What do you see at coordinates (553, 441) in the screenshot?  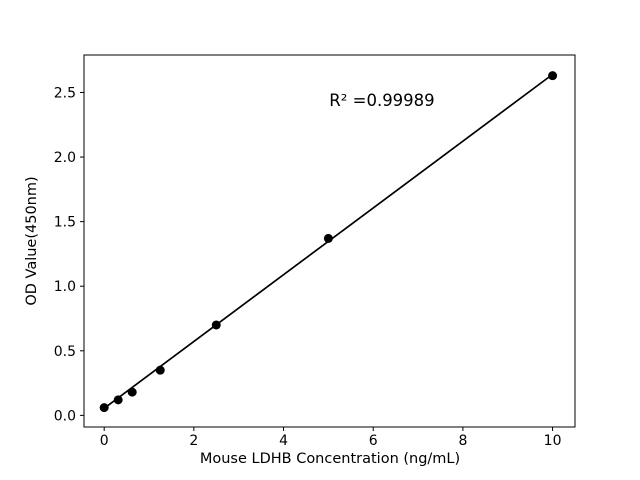 I see `x-tick-label: 10` at bounding box center [553, 441].